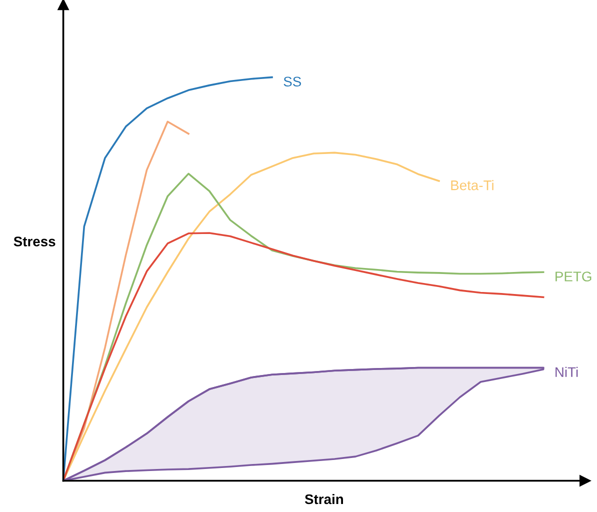  I want to click on series-label: SS, so click(292, 81).